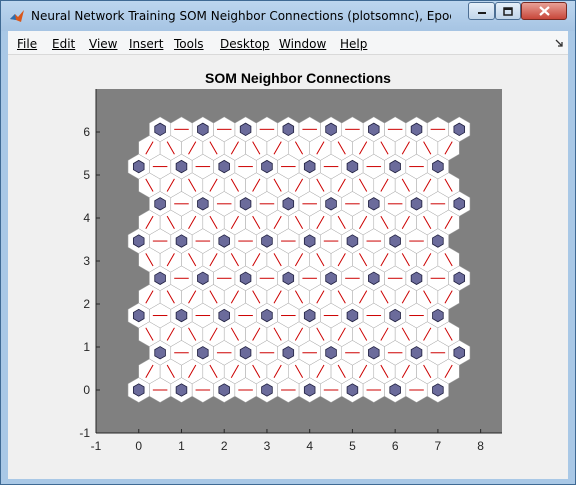 The height and width of the screenshot is (485, 576). What do you see at coordinates (96, 446) in the screenshot?
I see `x-tick-label: -1` at bounding box center [96, 446].